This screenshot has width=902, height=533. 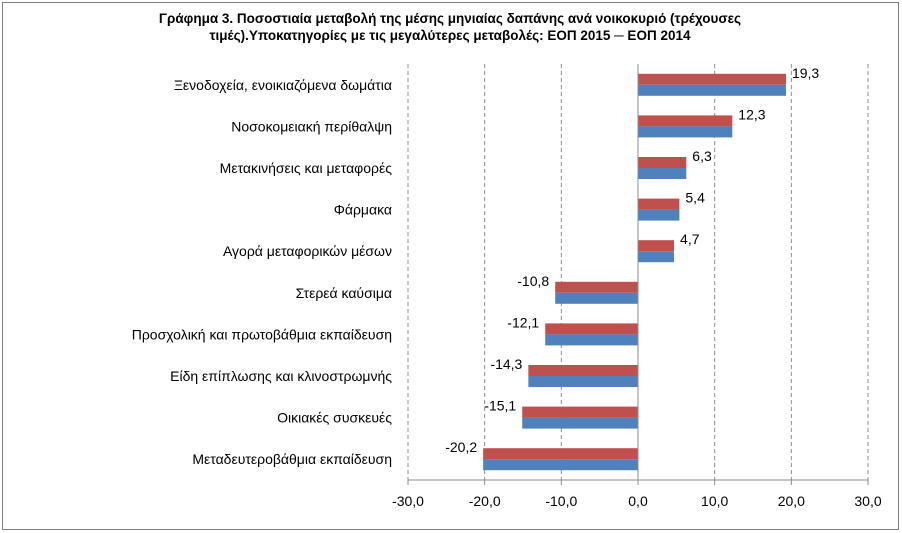 I want to click on x-tick-label: 30,0, so click(x=867, y=501).